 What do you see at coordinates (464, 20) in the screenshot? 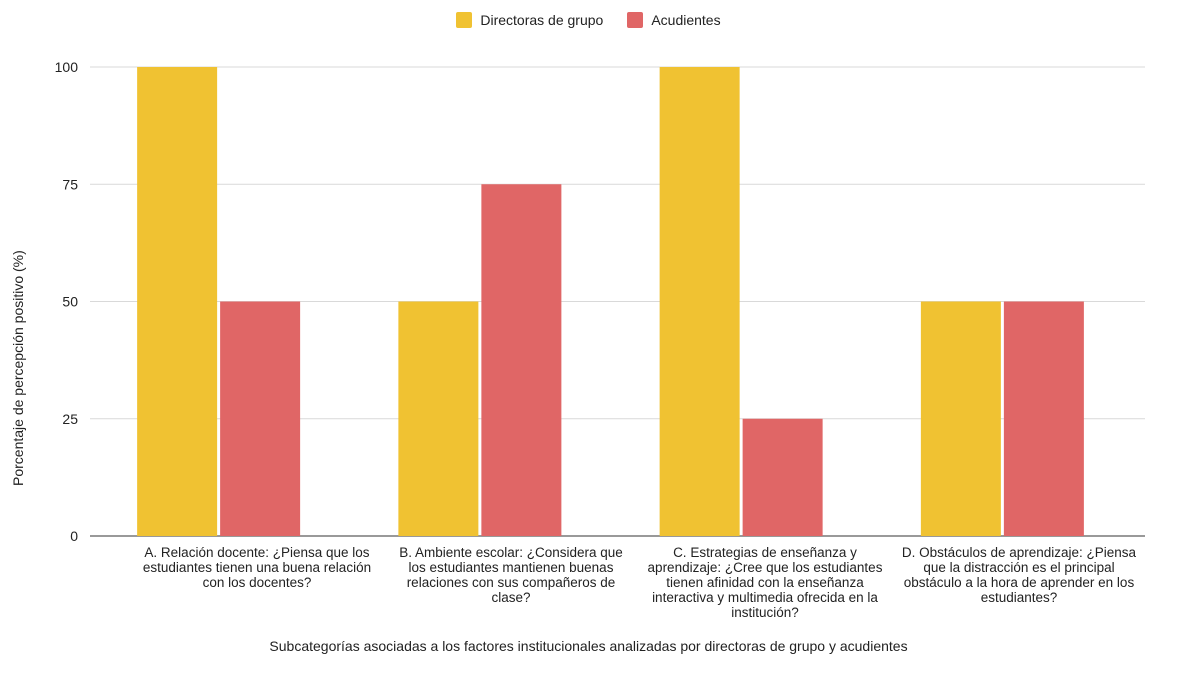
I see `legend-swatch-directoras` at bounding box center [464, 20].